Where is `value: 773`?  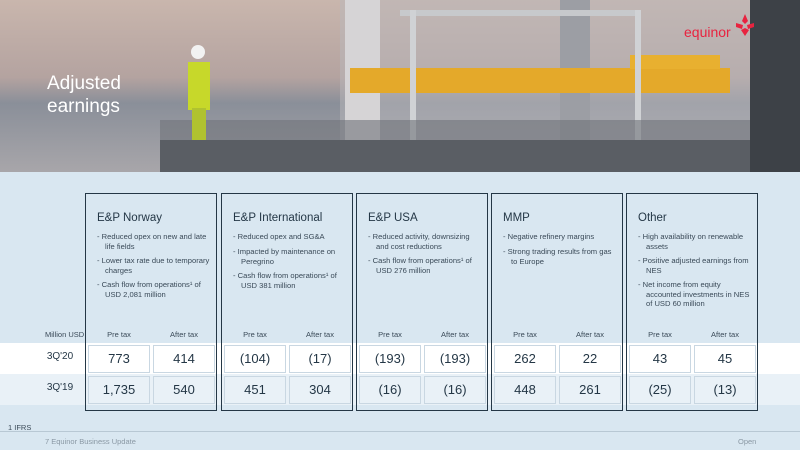 value: 773 is located at coordinates (119, 358).